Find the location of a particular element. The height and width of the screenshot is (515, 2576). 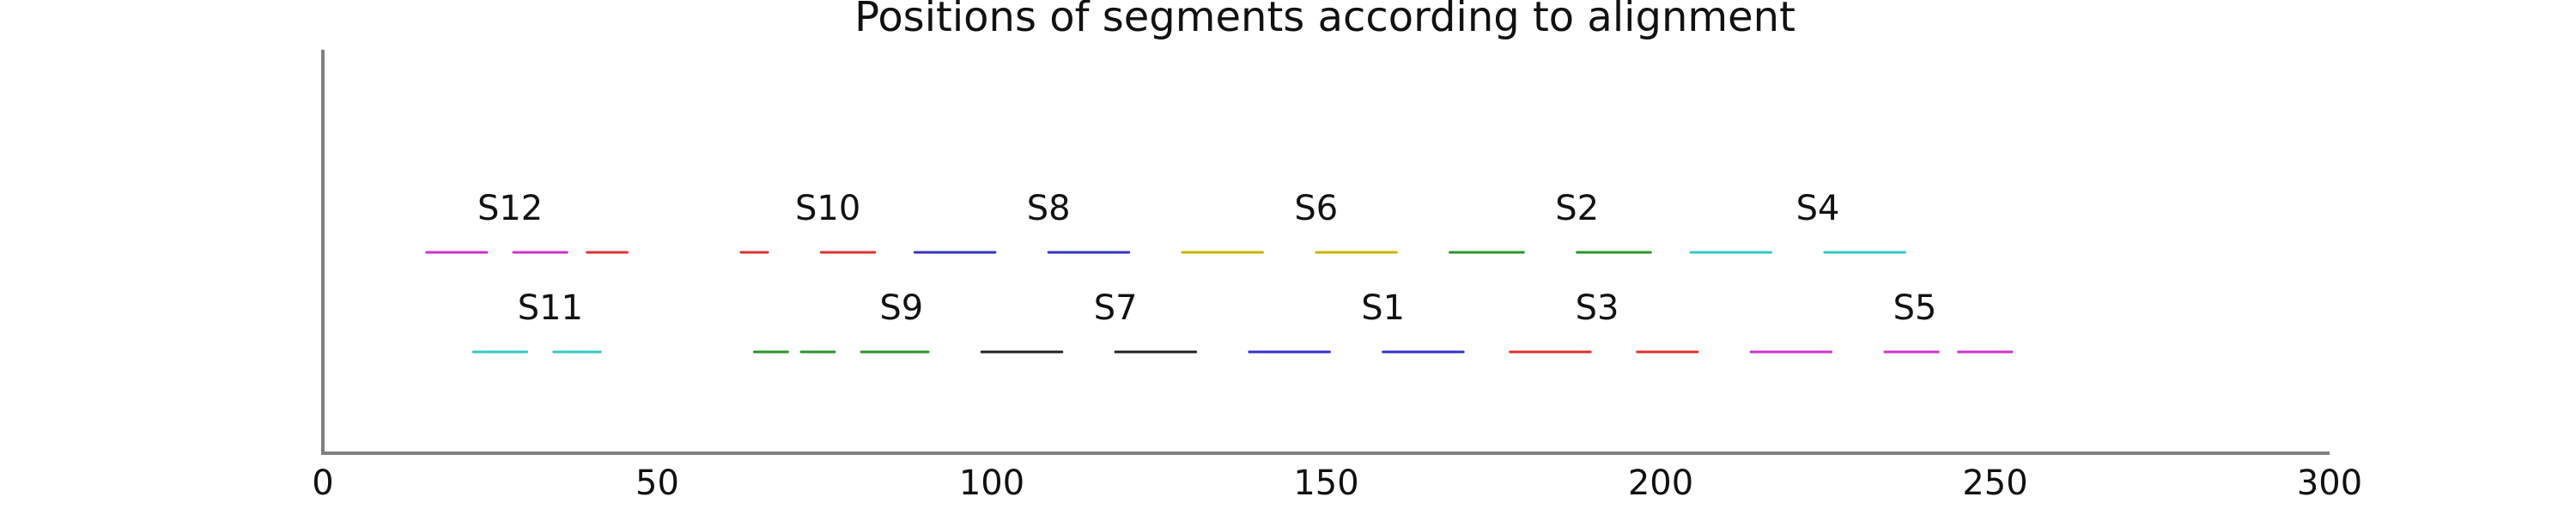

x-tick-label: 100 is located at coordinates (991, 483).